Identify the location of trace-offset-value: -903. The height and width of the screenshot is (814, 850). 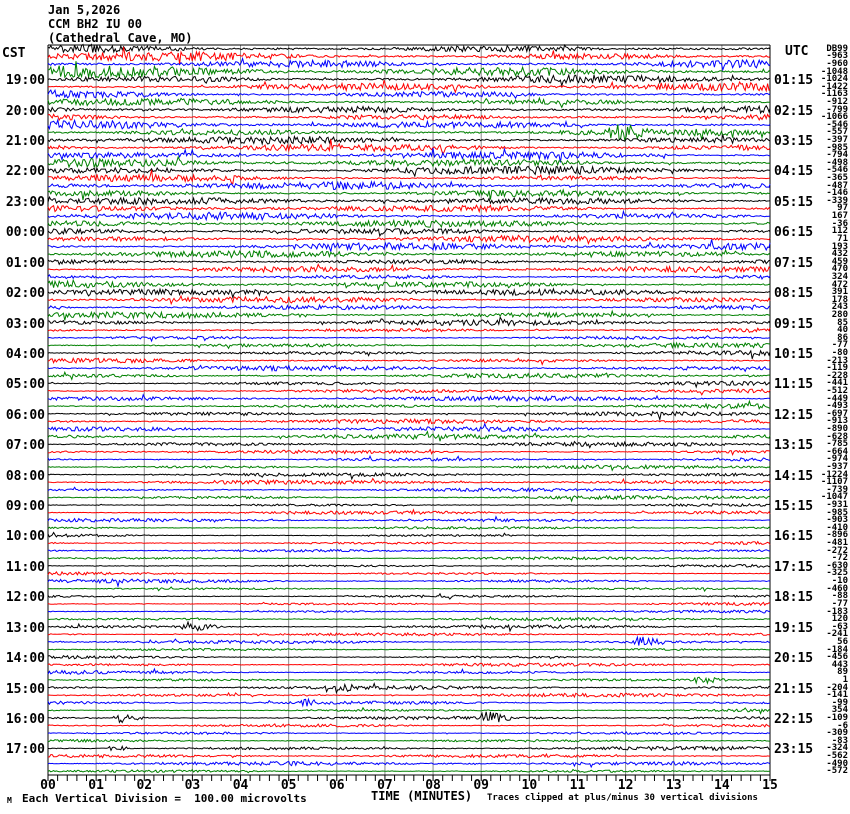
(837, 520).